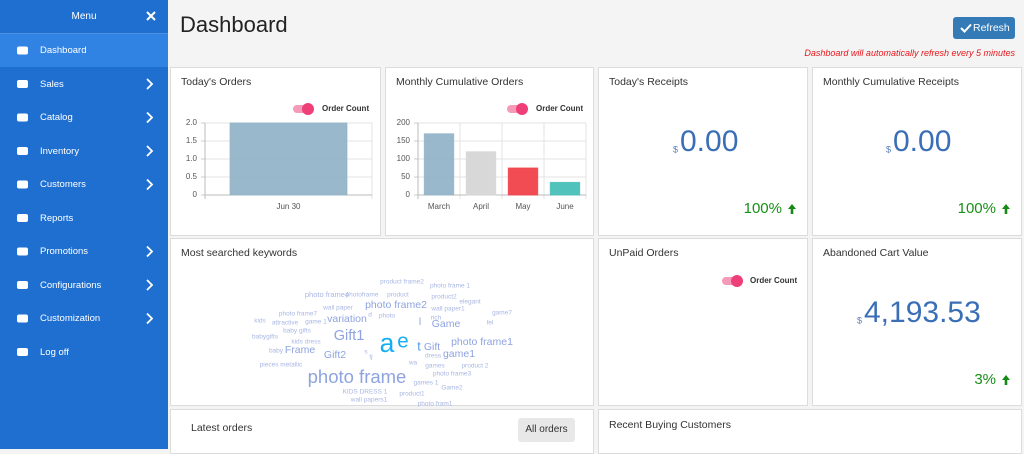 Image resolution: width=1024 pixels, height=454 pixels. Describe the element at coordinates (459, 354) in the screenshot. I see `keyword: game1` at that location.